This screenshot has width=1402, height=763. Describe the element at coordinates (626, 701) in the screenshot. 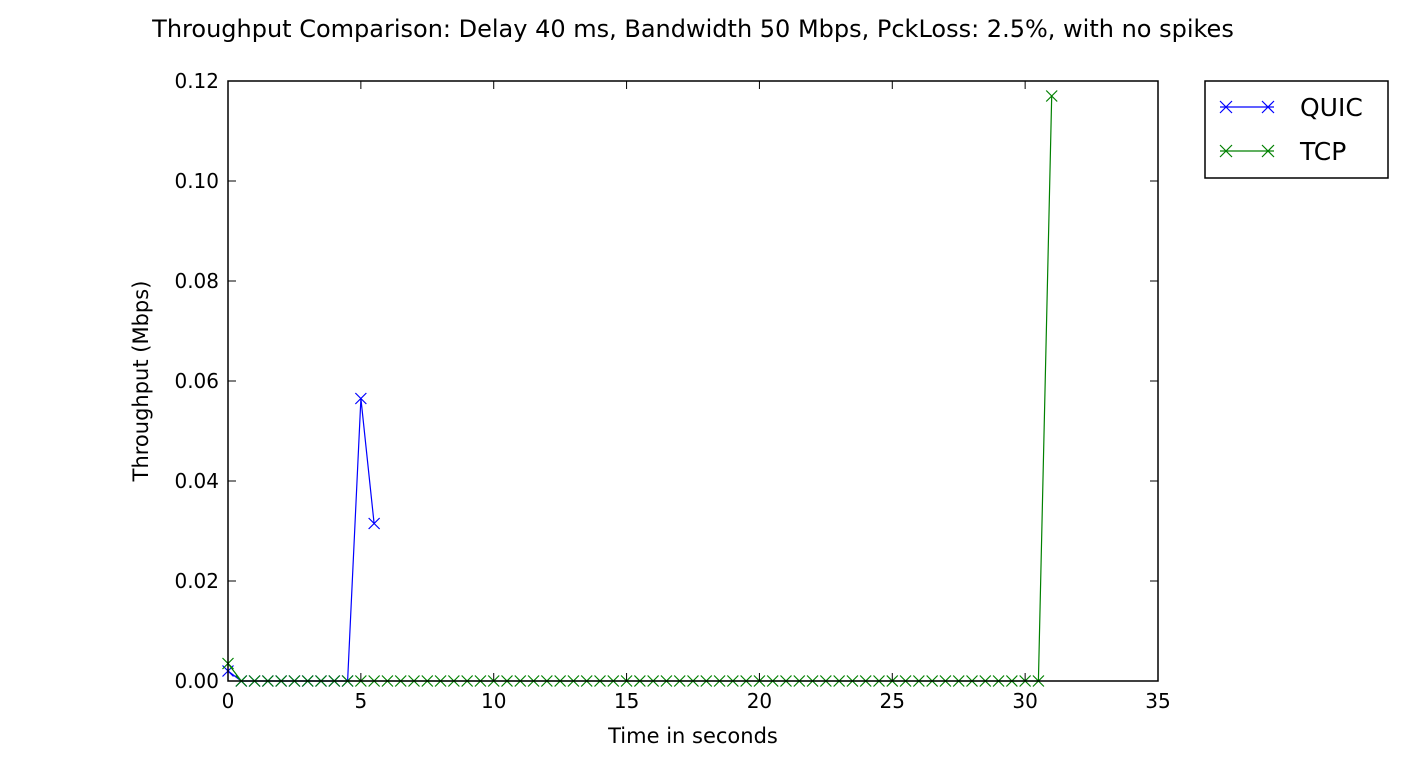

I see `x-tick-label: 15` at that location.